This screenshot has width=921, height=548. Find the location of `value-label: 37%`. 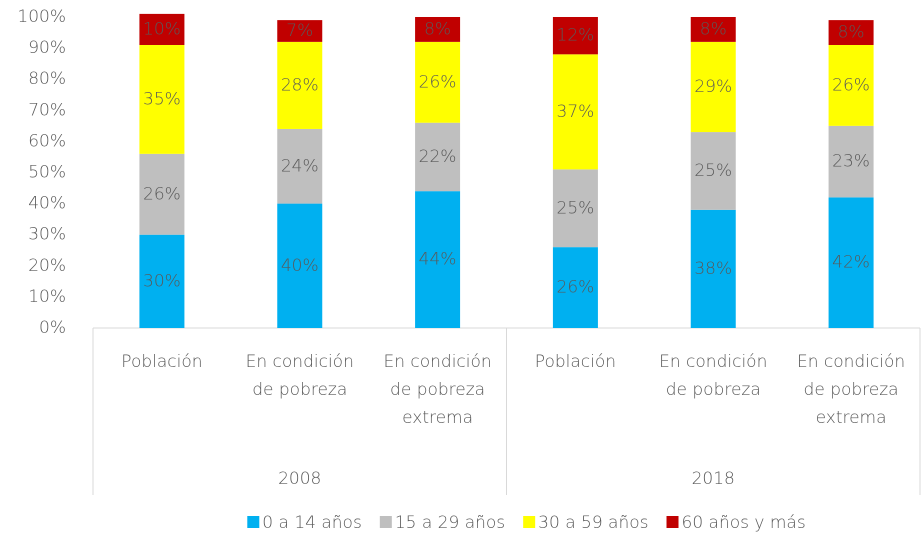

value-label: 37% is located at coordinates (576, 112).